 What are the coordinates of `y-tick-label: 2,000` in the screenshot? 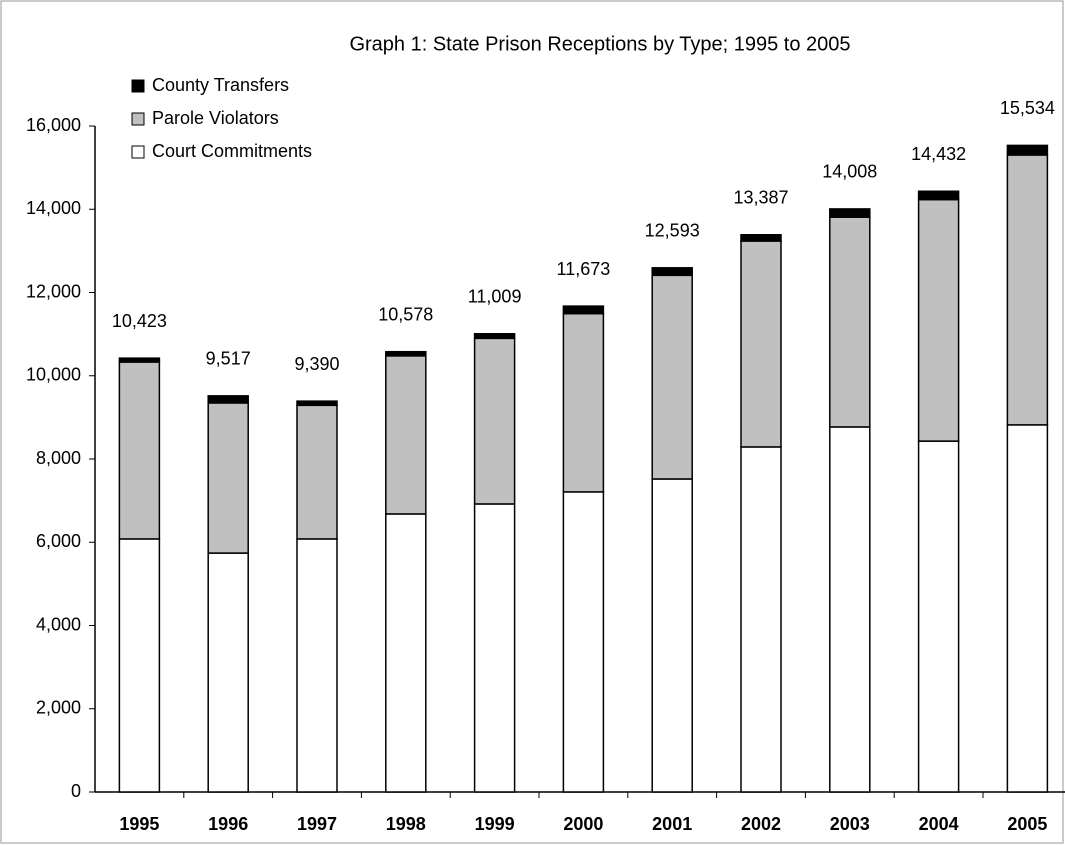 It's located at (58, 708).